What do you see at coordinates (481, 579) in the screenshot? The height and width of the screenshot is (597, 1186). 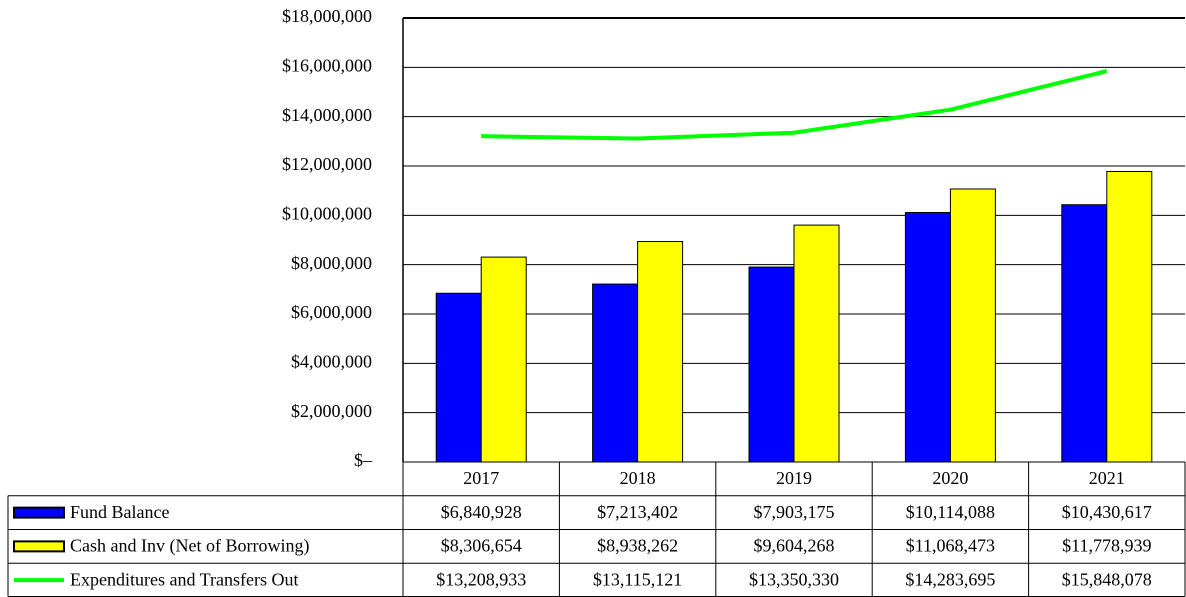 I see `data-table-value: $13,208,933` at bounding box center [481, 579].